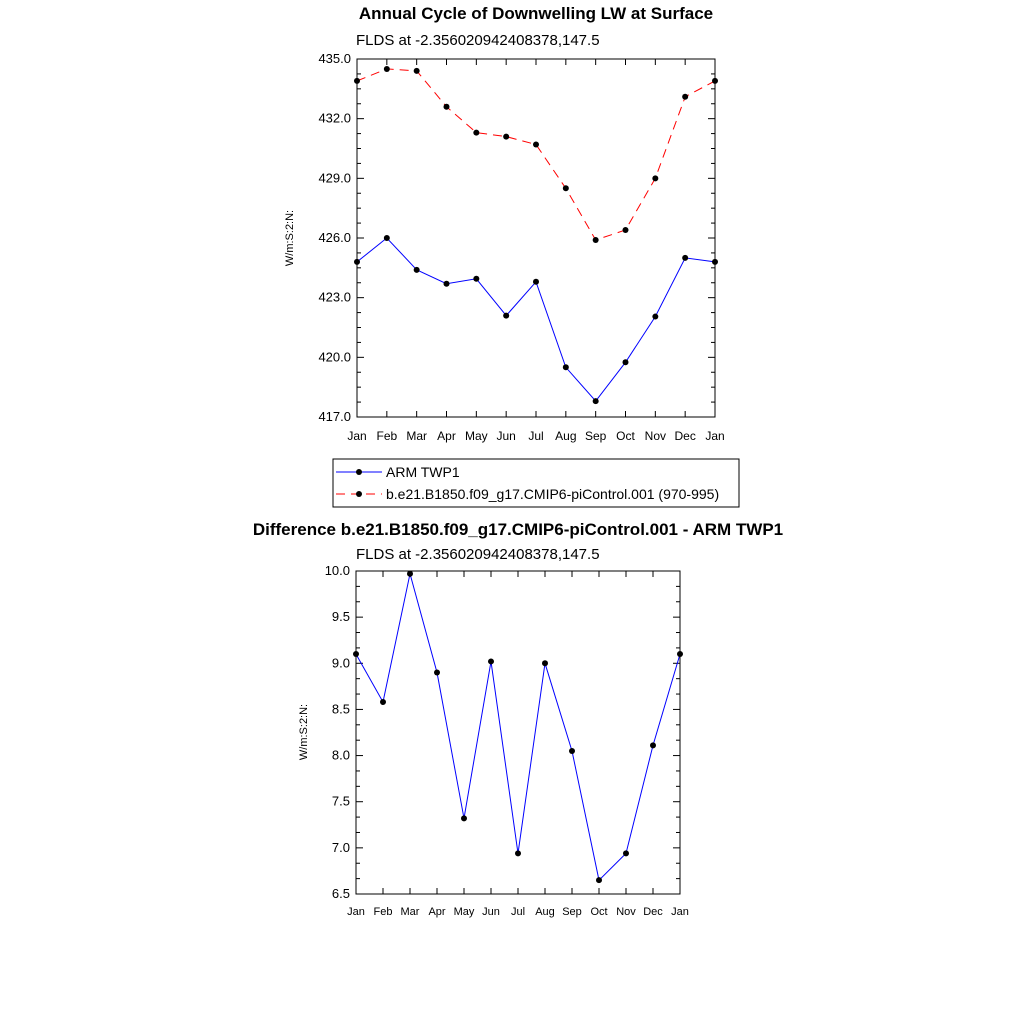  Describe the element at coordinates (334, 416) in the screenshot. I see `y-tick-label: 417.0` at that location.